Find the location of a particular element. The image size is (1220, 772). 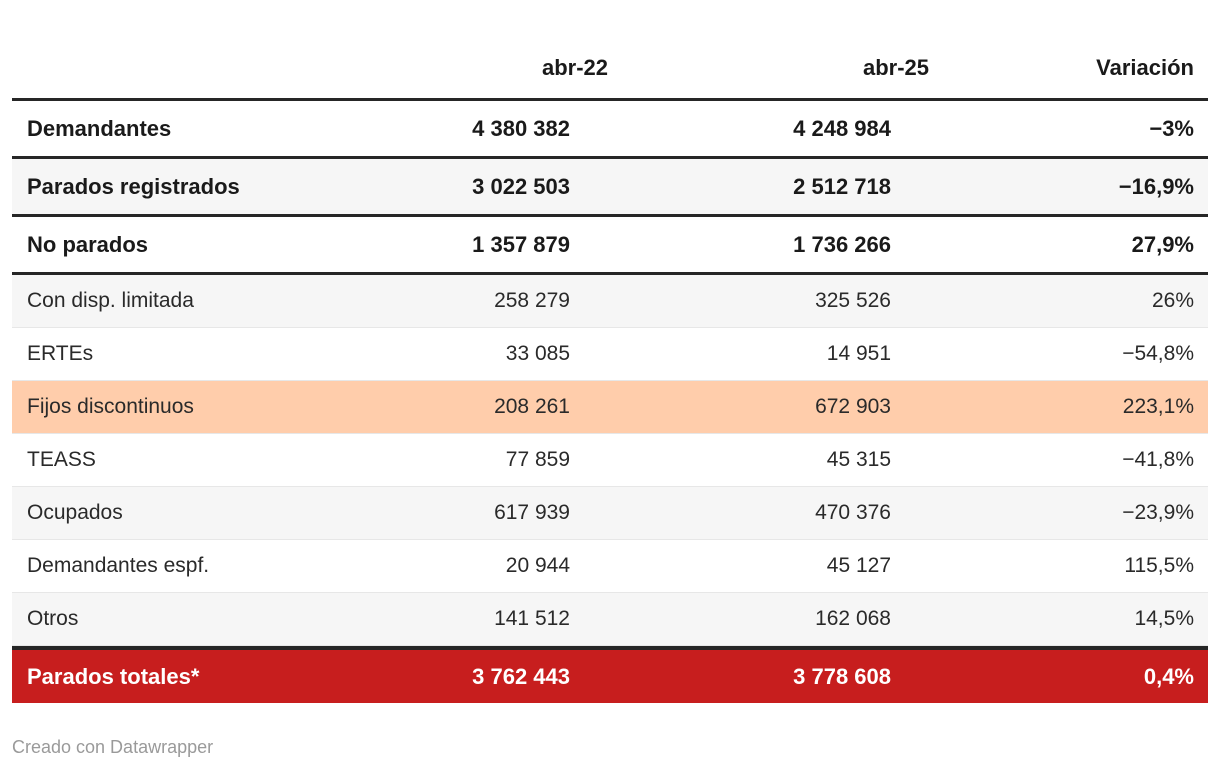

table-row: Ocupados 617 939 470 376 −23,9% is located at coordinates (610, 513).